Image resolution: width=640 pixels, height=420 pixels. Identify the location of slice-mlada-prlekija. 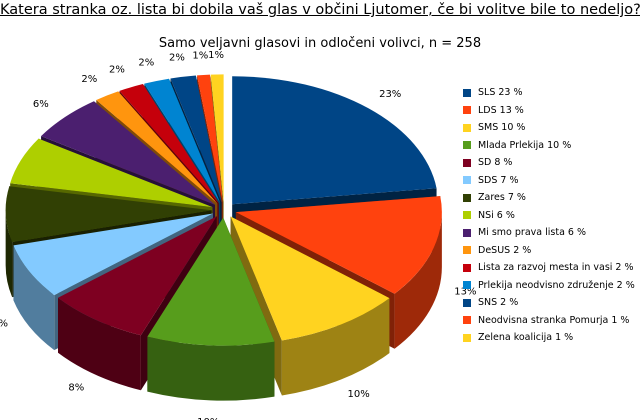
(211, 281).